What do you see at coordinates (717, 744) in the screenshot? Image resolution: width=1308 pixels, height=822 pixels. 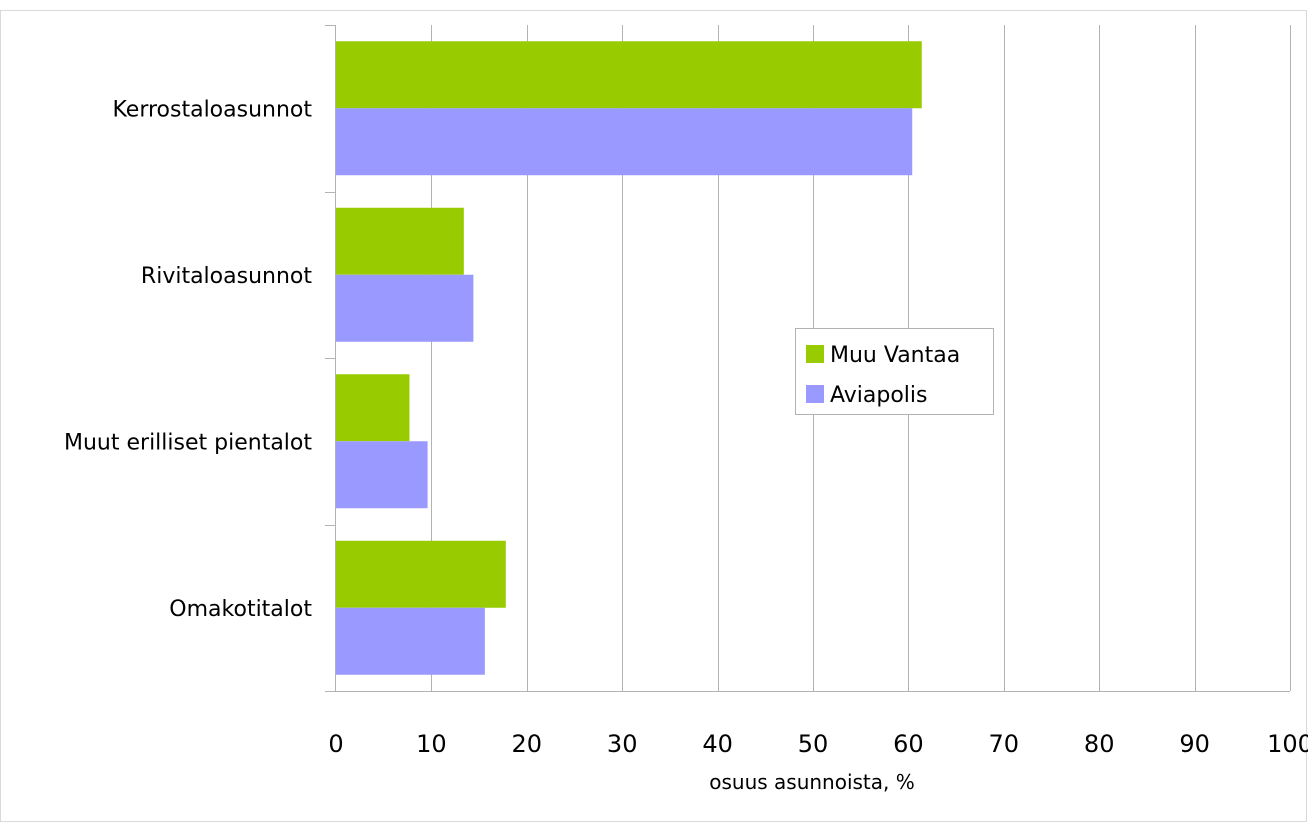 I see `x-tick-label: 40` at bounding box center [717, 744].